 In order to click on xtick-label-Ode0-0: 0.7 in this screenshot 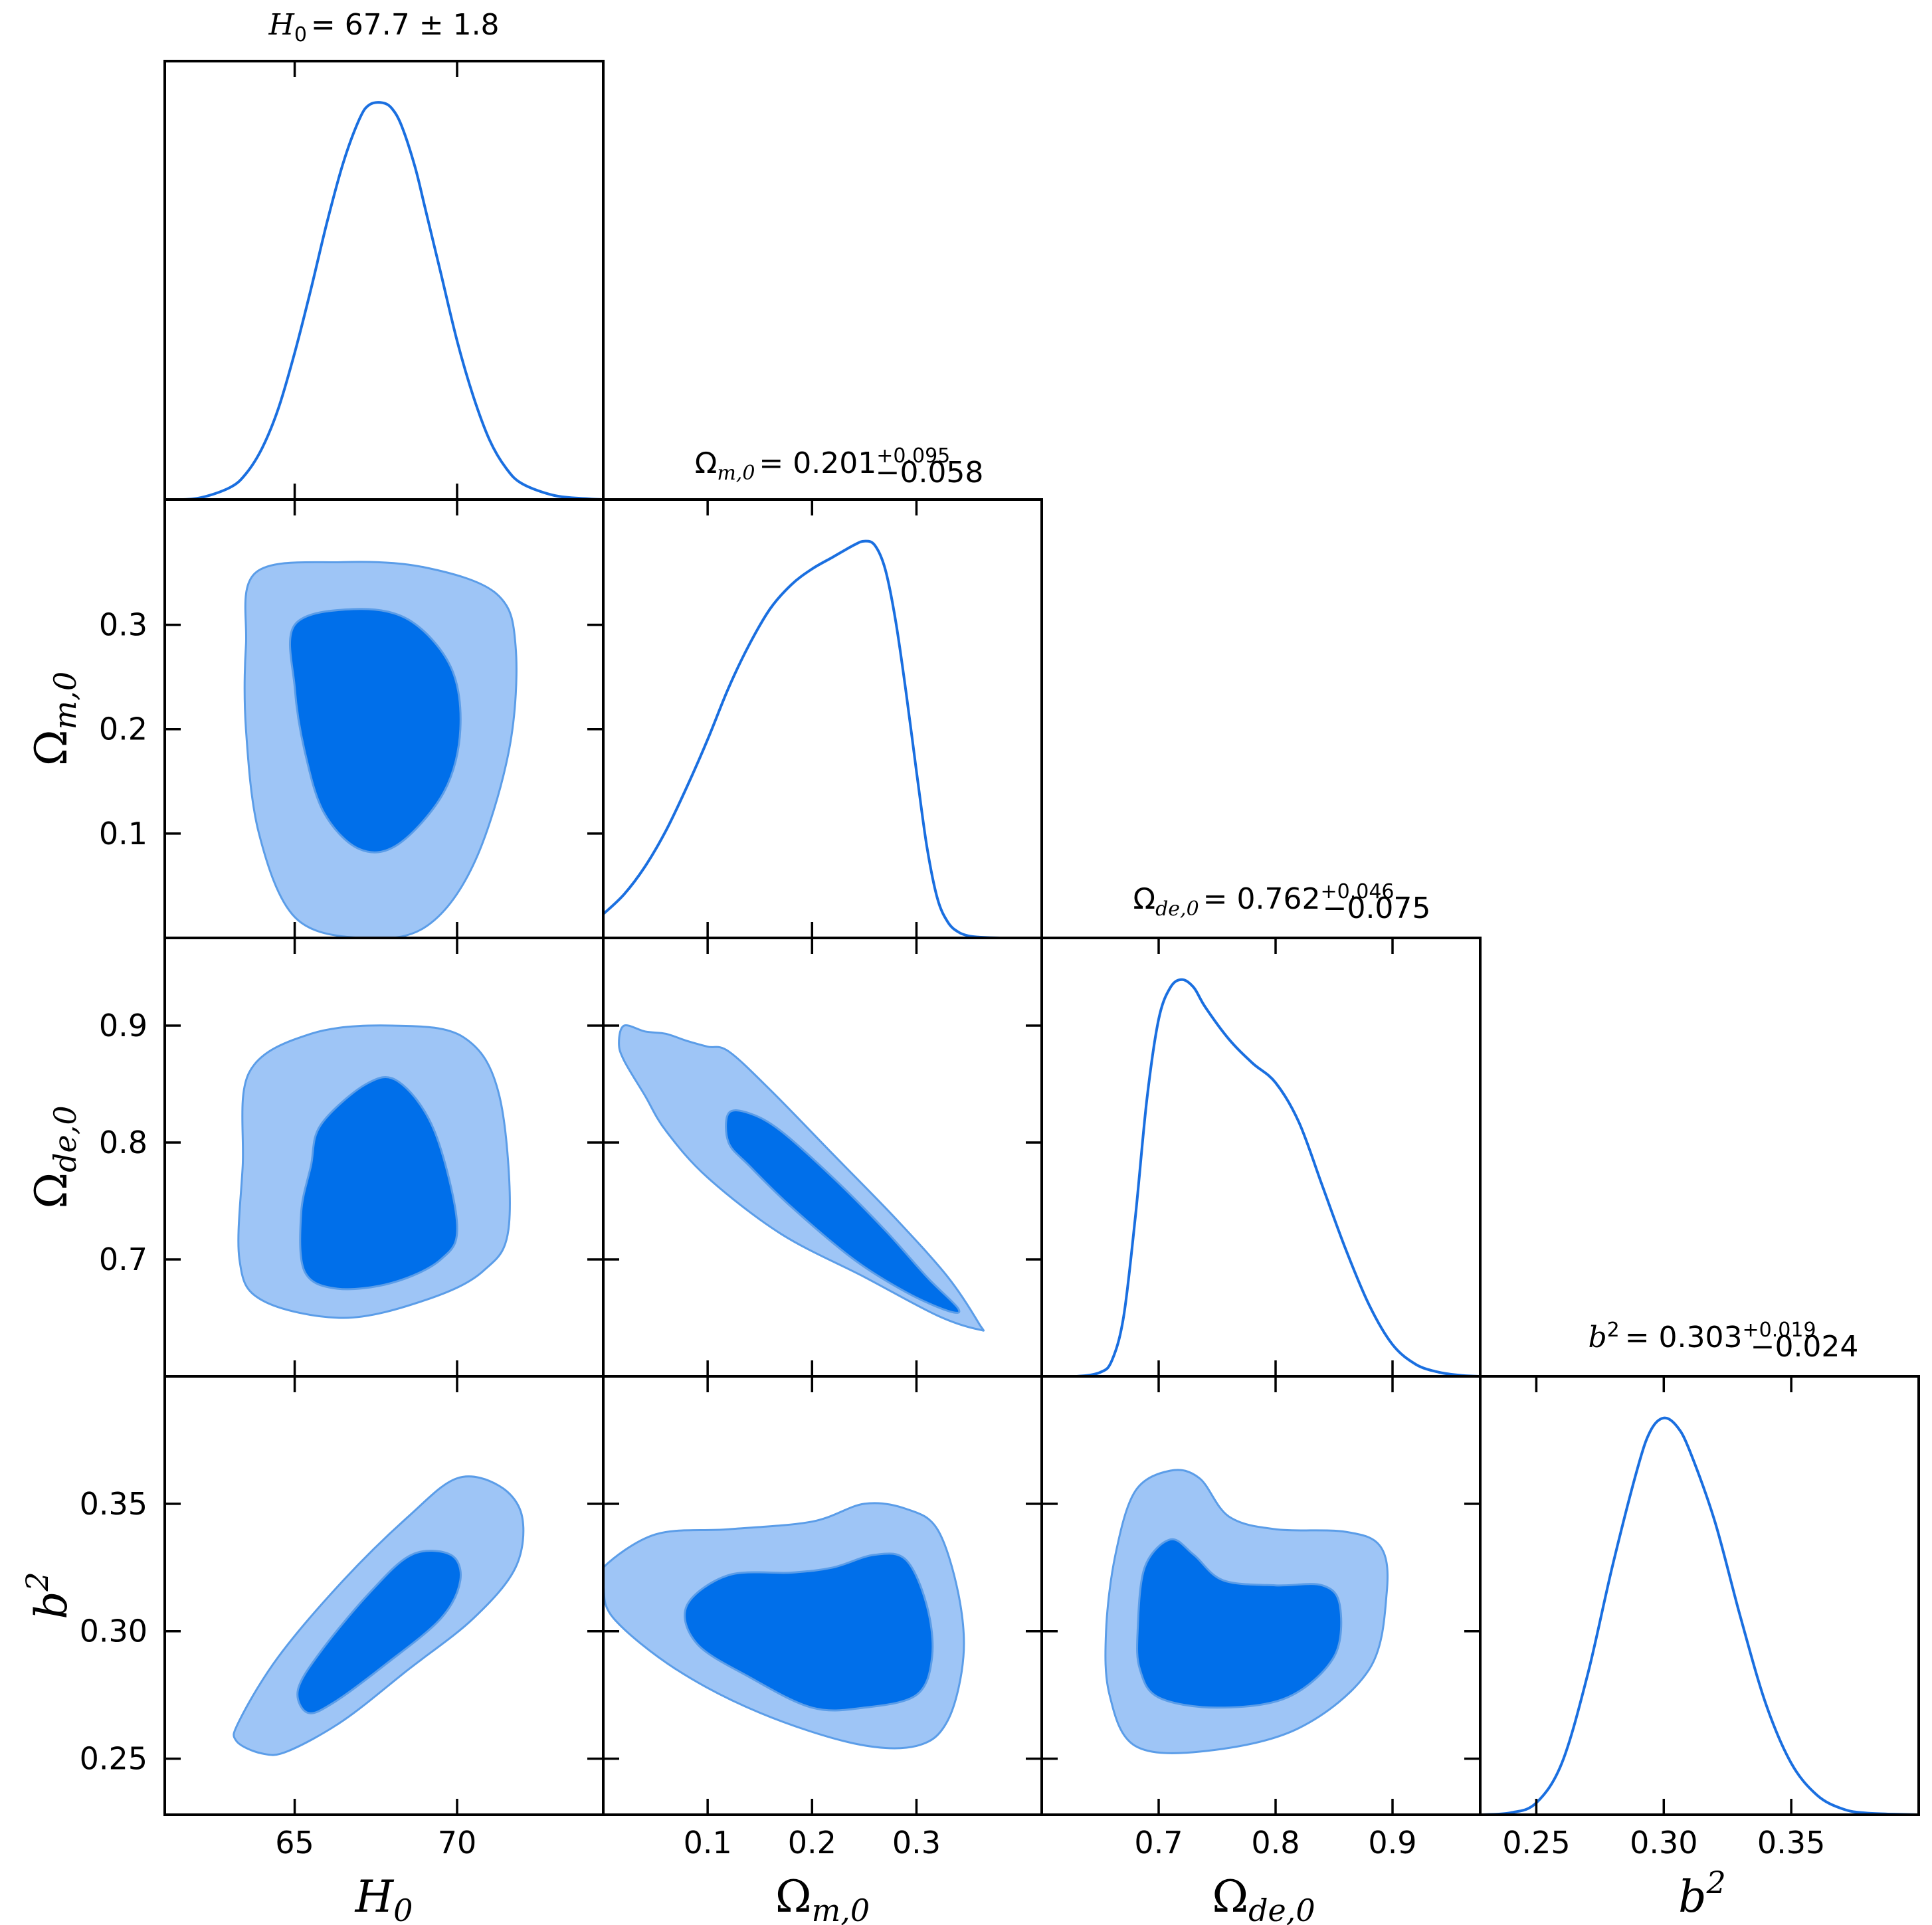, I will do `click(1158, 1843)`.